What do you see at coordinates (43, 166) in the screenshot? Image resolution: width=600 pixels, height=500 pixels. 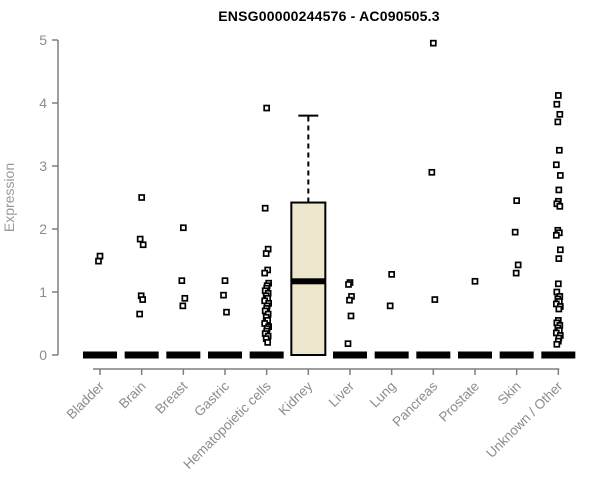 I see `y-tick-label: 3` at bounding box center [43, 166].